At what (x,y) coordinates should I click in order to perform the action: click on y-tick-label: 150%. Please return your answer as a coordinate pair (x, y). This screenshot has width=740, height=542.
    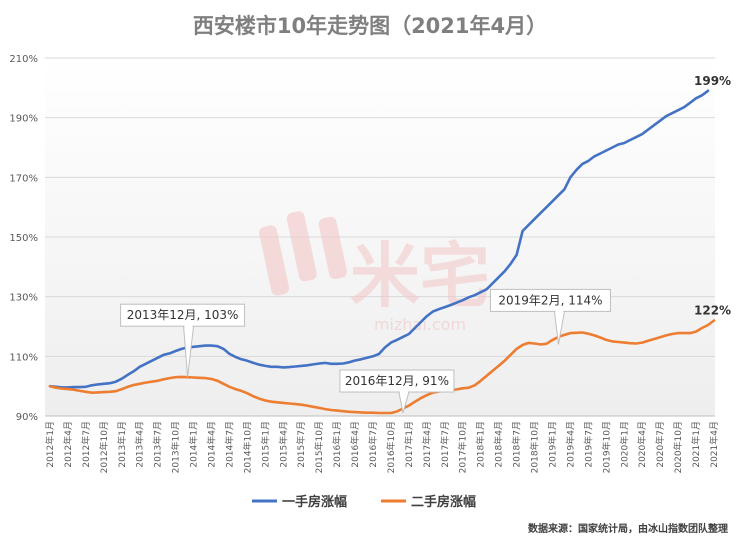
    Looking at the image, I should click on (23, 238).